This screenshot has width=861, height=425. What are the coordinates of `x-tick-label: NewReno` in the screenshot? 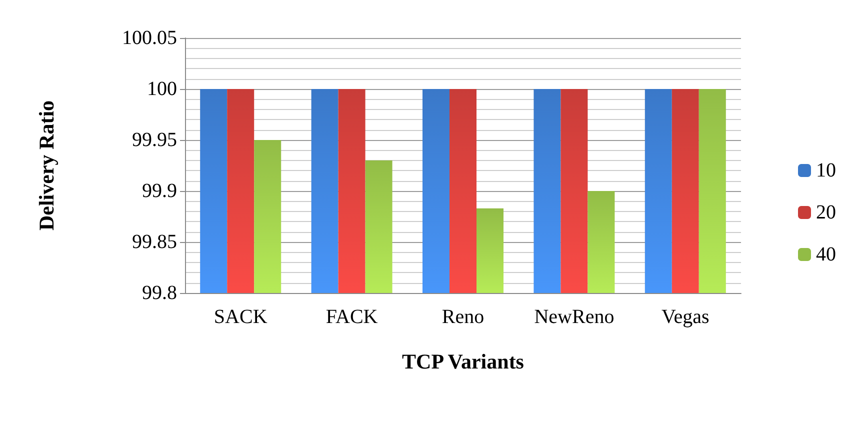 It's located at (574, 317).